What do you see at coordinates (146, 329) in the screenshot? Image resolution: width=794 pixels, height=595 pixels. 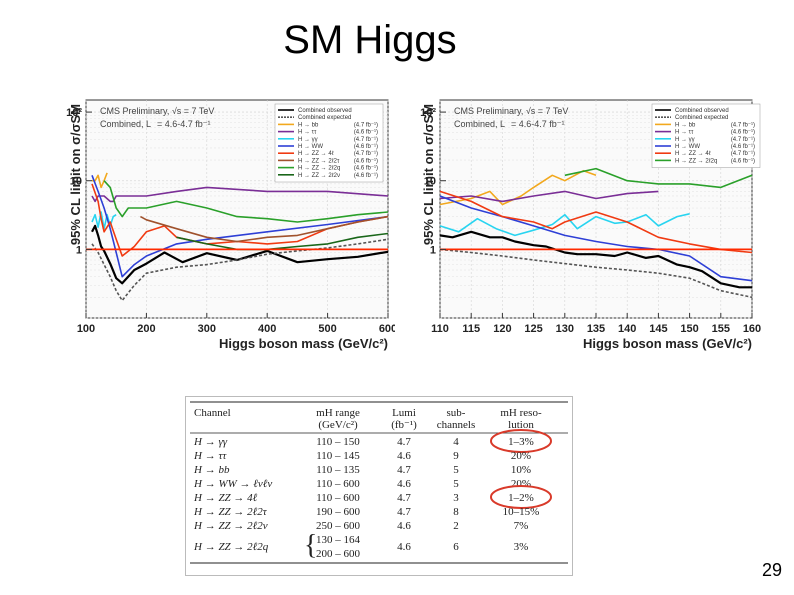 I see `left-x-tick-label: 200` at bounding box center [146, 329].